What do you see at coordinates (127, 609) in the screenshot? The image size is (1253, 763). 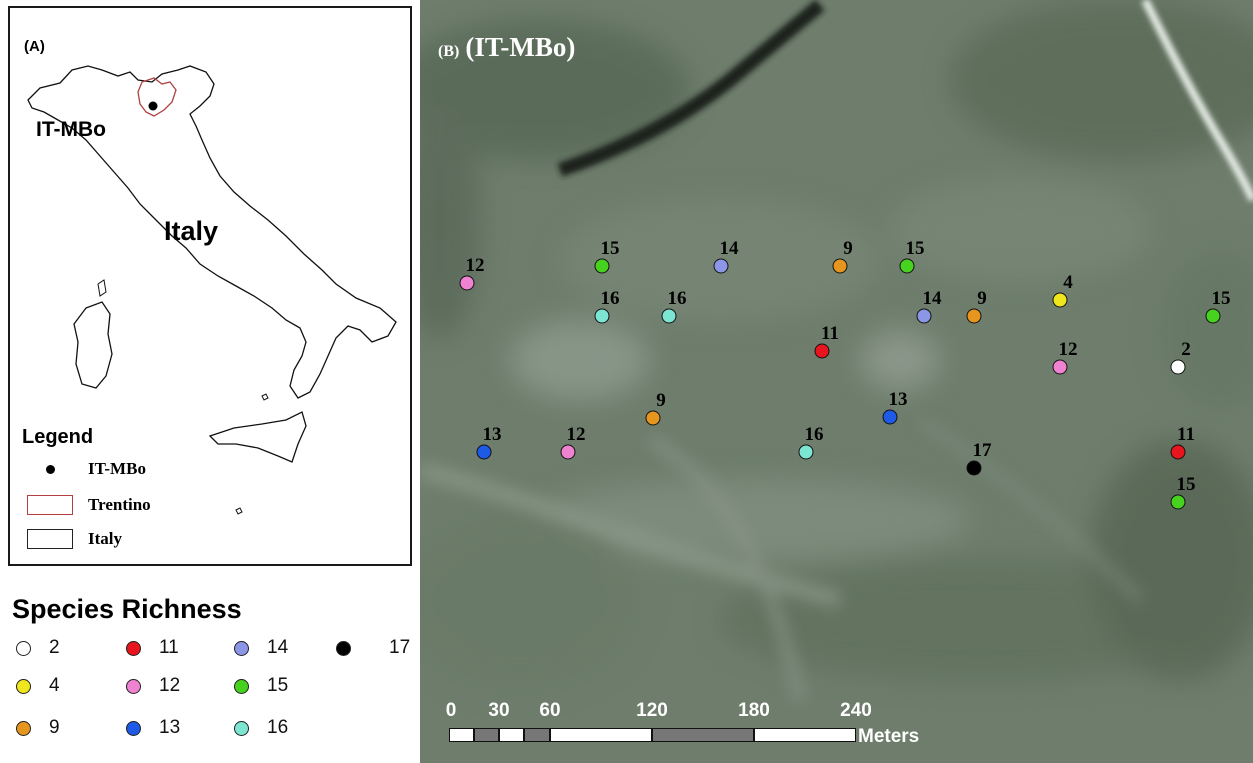 I see `species-richness-title: Species Richness` at bounding box center [127, 609].